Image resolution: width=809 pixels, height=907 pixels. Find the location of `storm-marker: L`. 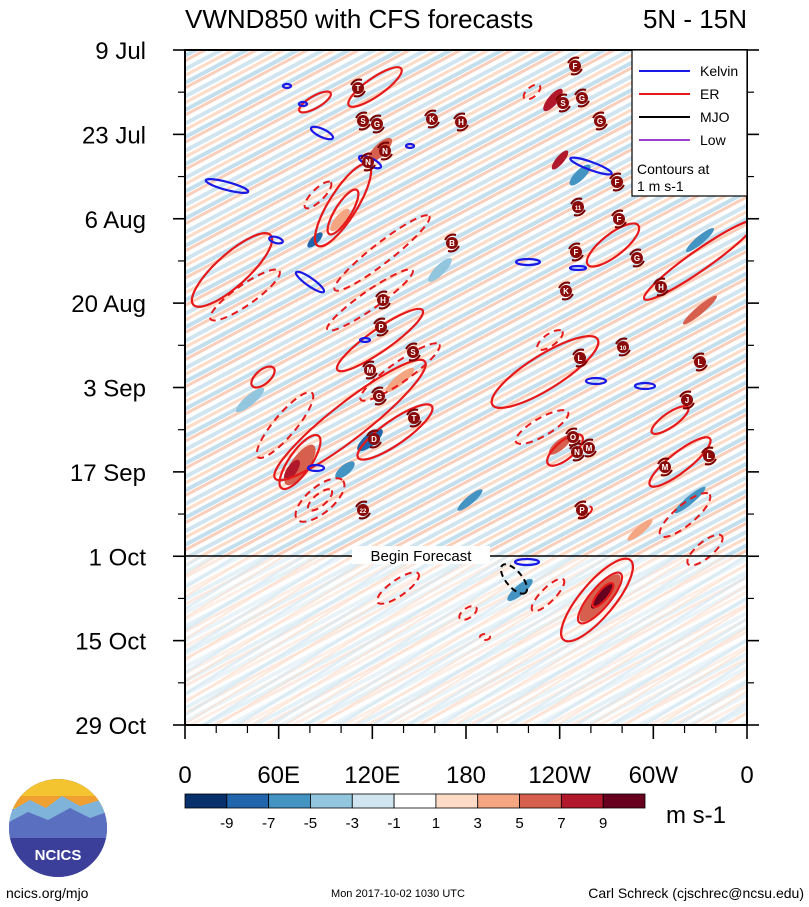

storm-marker: L is located at coordinates (709, 456).